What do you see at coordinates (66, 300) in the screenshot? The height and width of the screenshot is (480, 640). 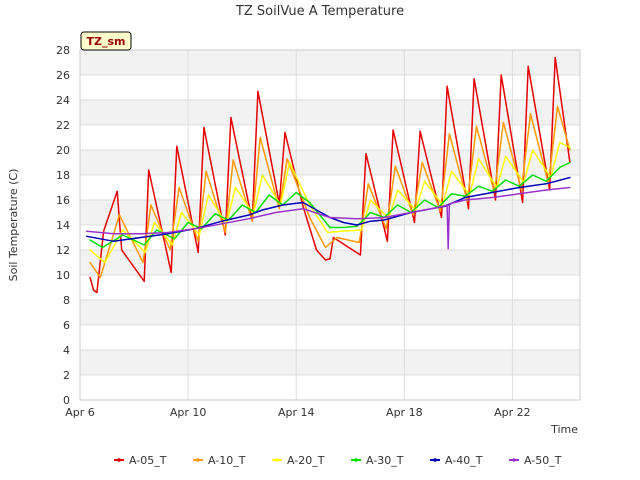 I see `y-tick-label: 8` at bounding box center [66, 300].